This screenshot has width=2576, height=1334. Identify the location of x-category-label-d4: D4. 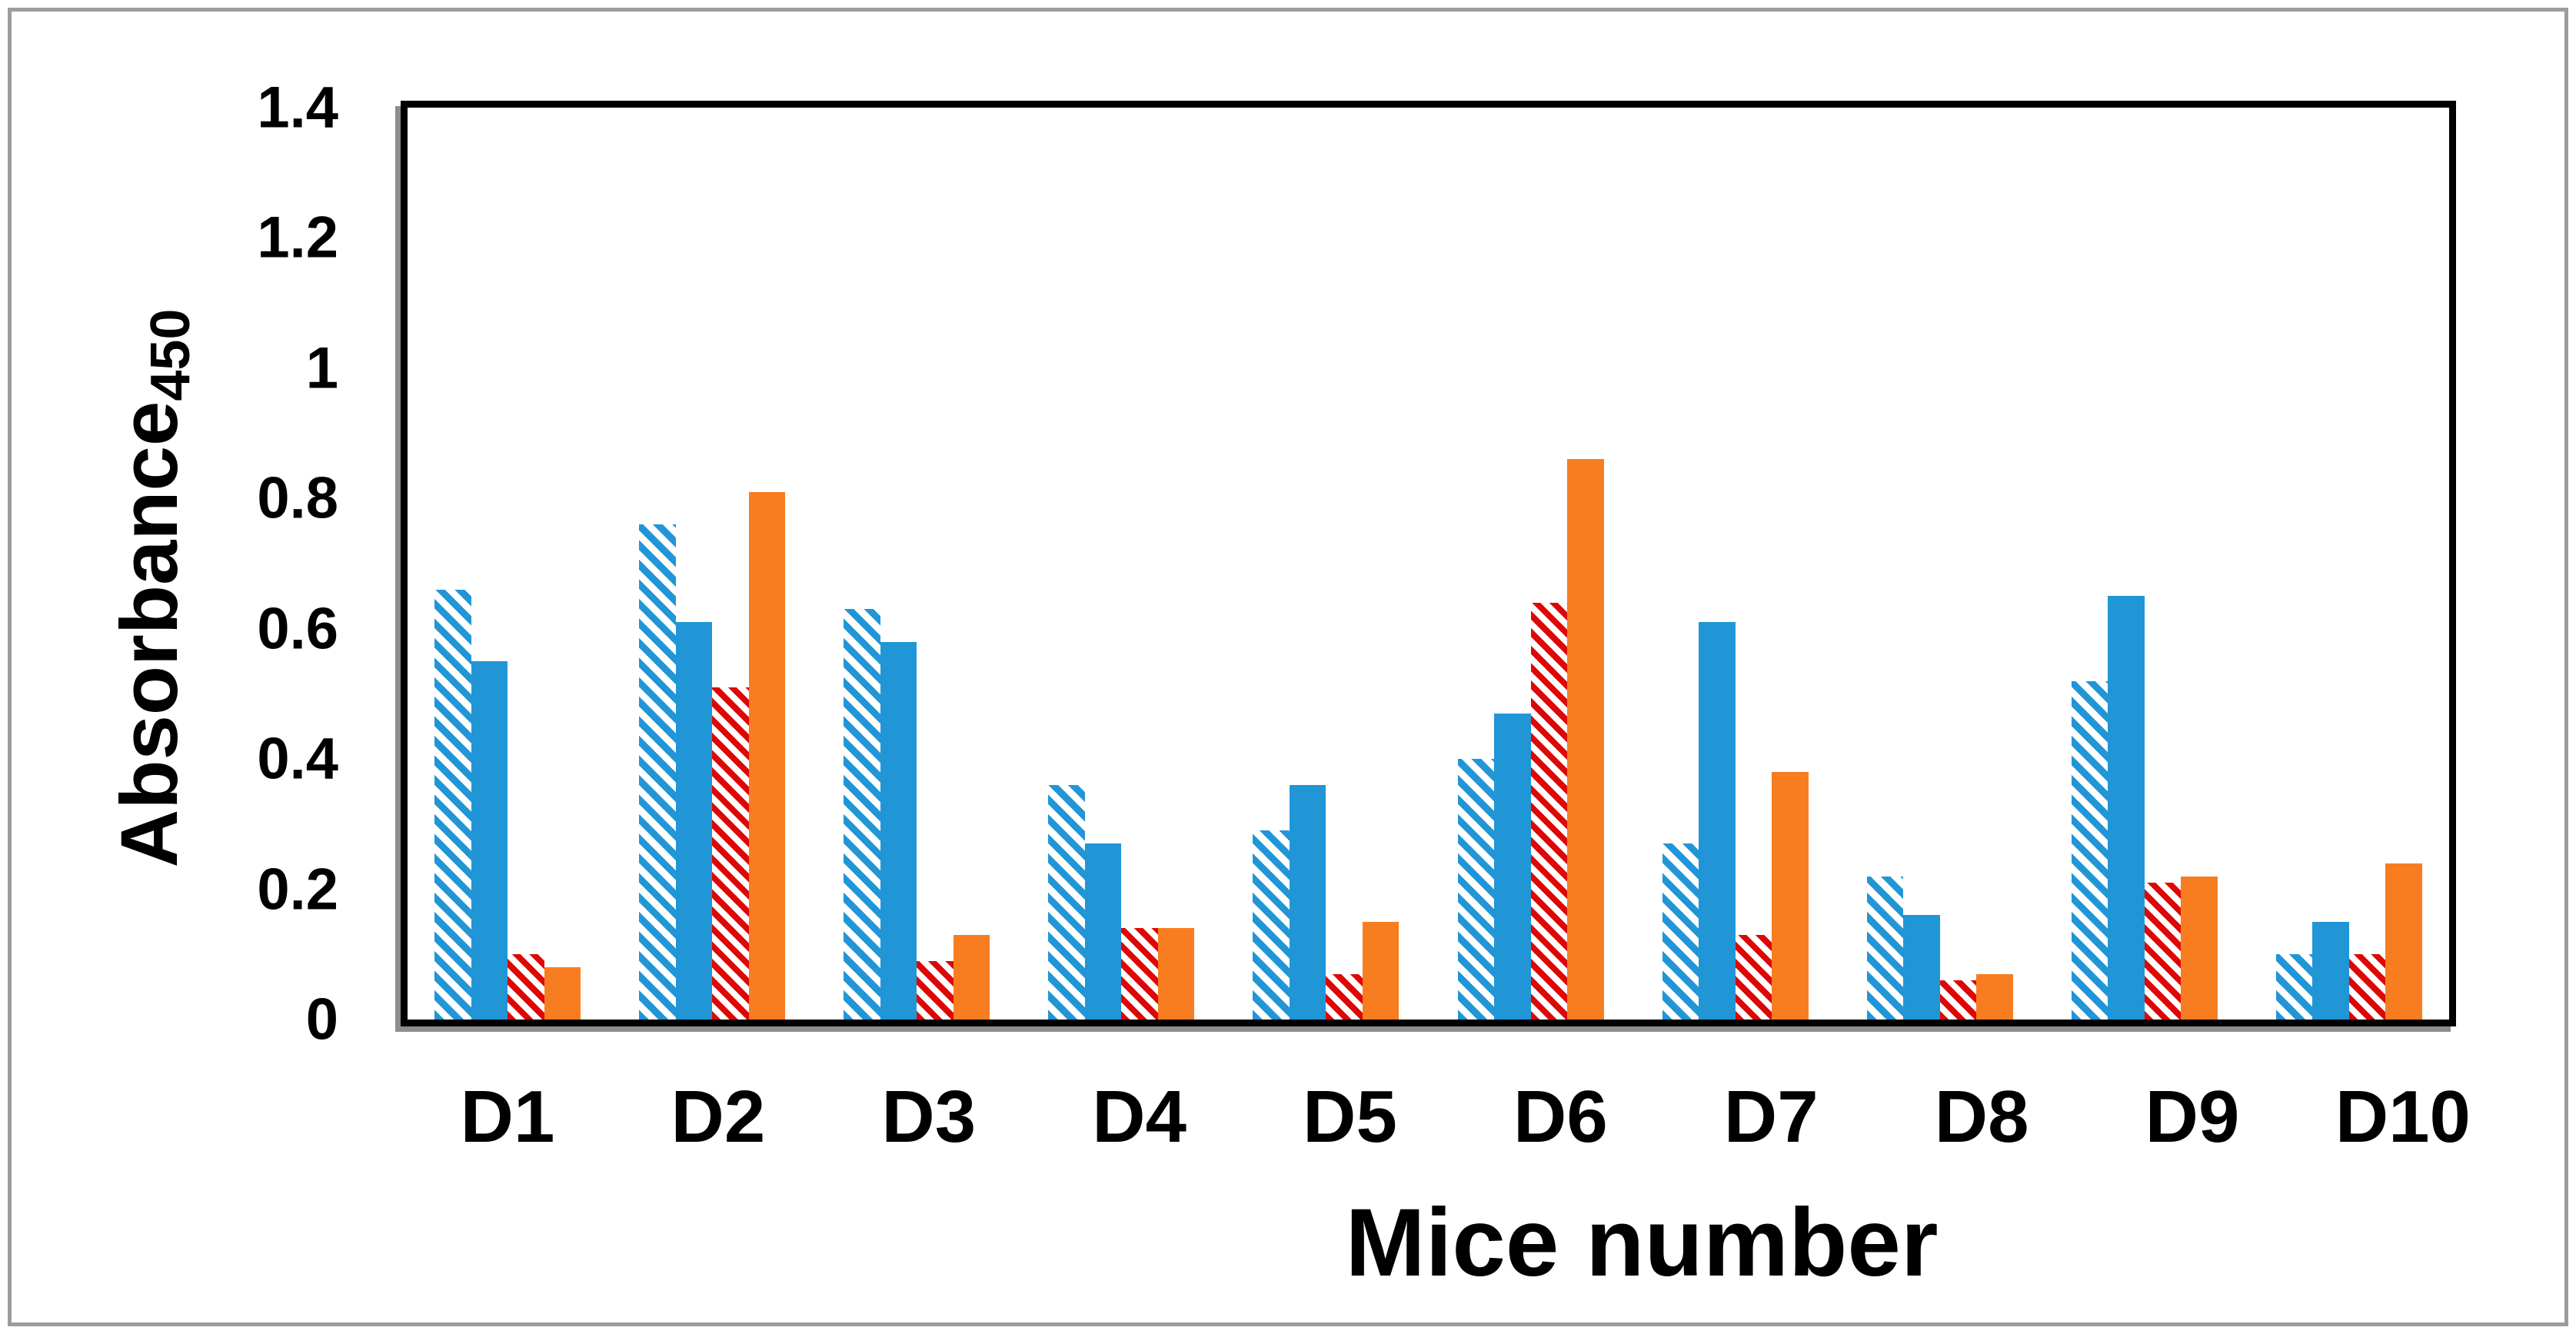
(1139, 1117).